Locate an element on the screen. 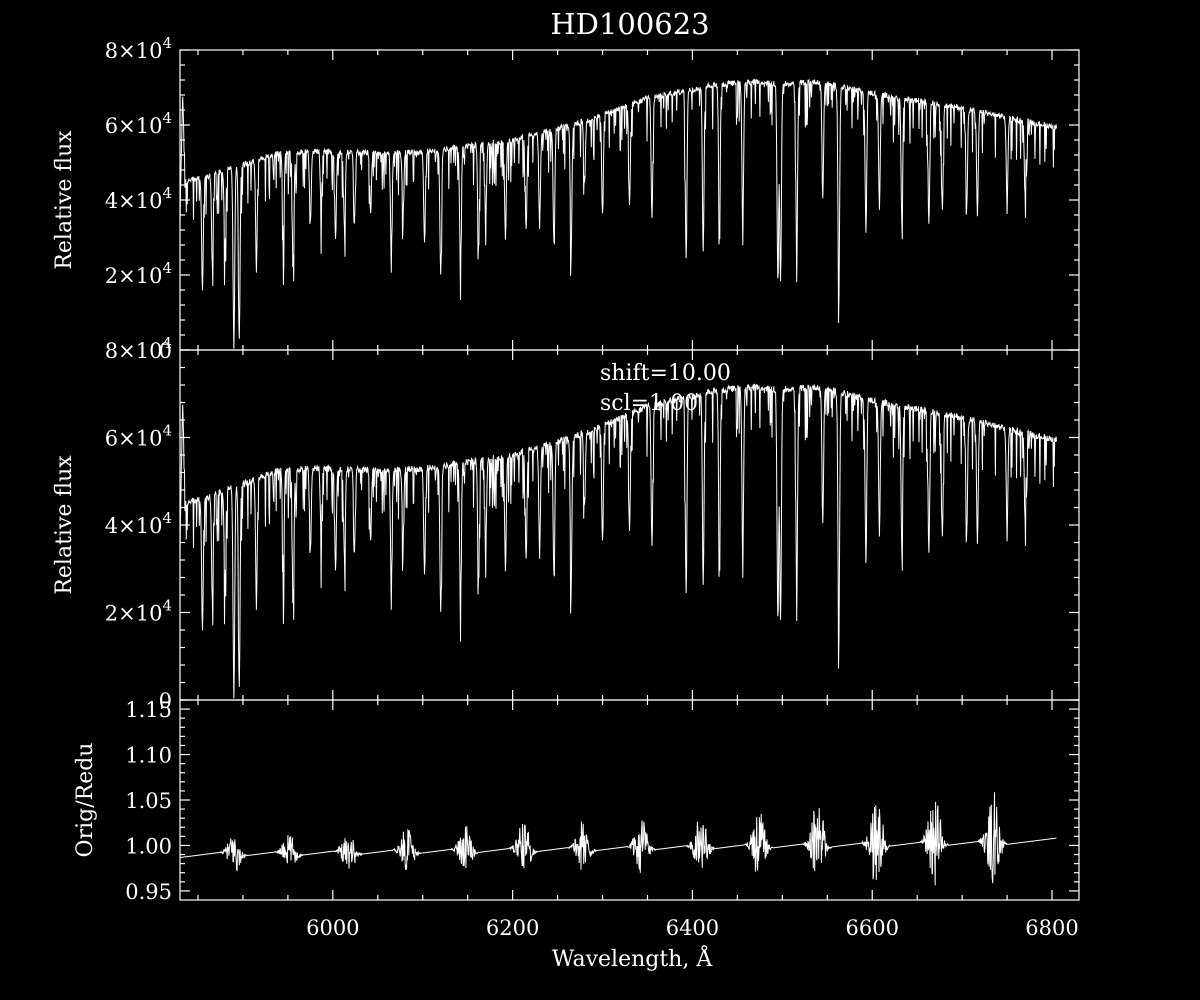  figure-title: HD100623 is located at coordinates (629, 24).